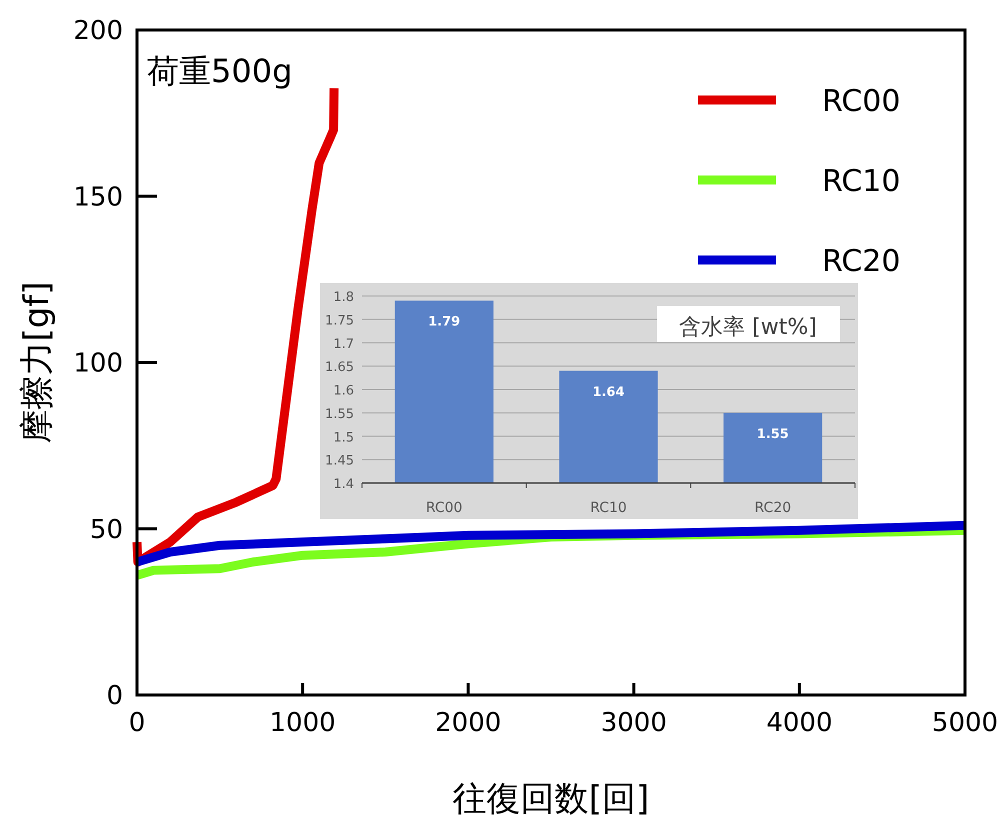 The width and height of the screenshot is (1000, 822). Describe the element at coordinates (633, 723) in the screenshot. I see `x-tick-label: 3000` at that location.